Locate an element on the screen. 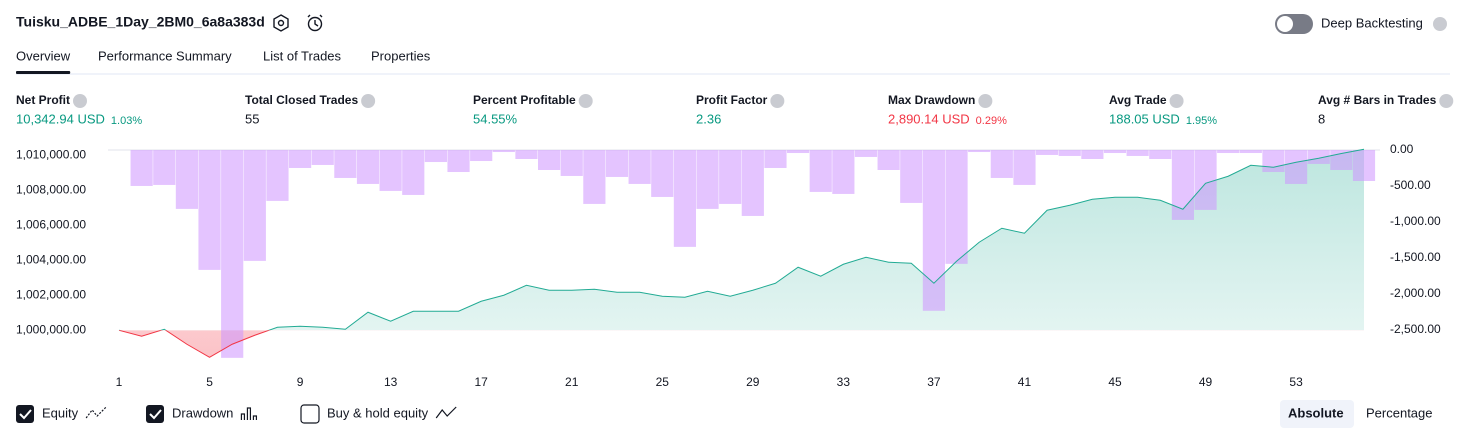 The image size is (1466, 438). y-tick-label: 1,008,000.00 is located at coordinates (51, 189).